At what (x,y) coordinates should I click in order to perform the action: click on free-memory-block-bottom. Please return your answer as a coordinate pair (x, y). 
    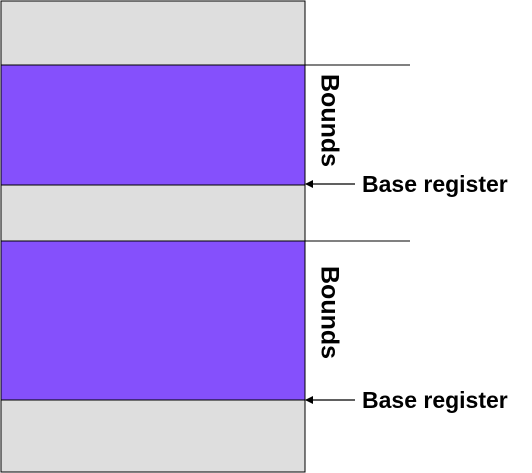
    Looking at the image, I should click on (153, 436).